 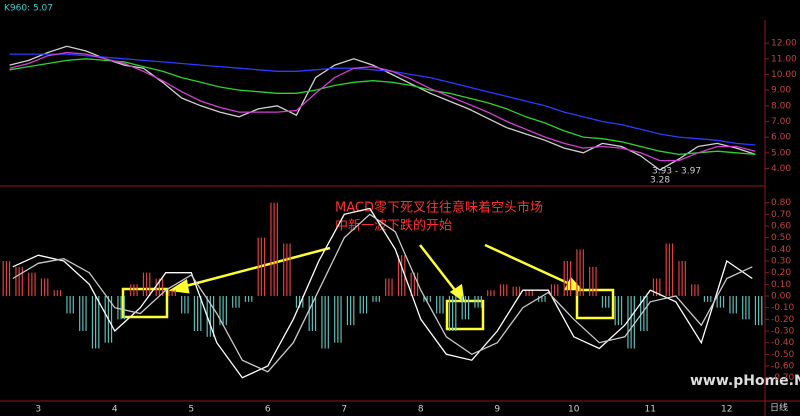 What do you see at coordinates (28, 9) in the screenshot?
I see `indicator-label: K960: 5.07` at bounding box center [28, 9].